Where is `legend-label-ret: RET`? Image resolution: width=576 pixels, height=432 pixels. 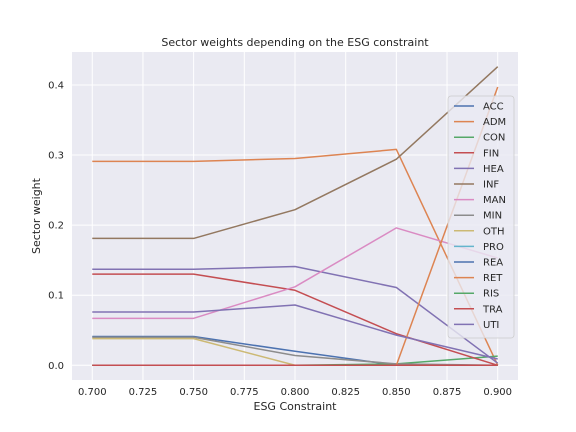 legend-label-ret: RET is located at coordinates (493, 278).